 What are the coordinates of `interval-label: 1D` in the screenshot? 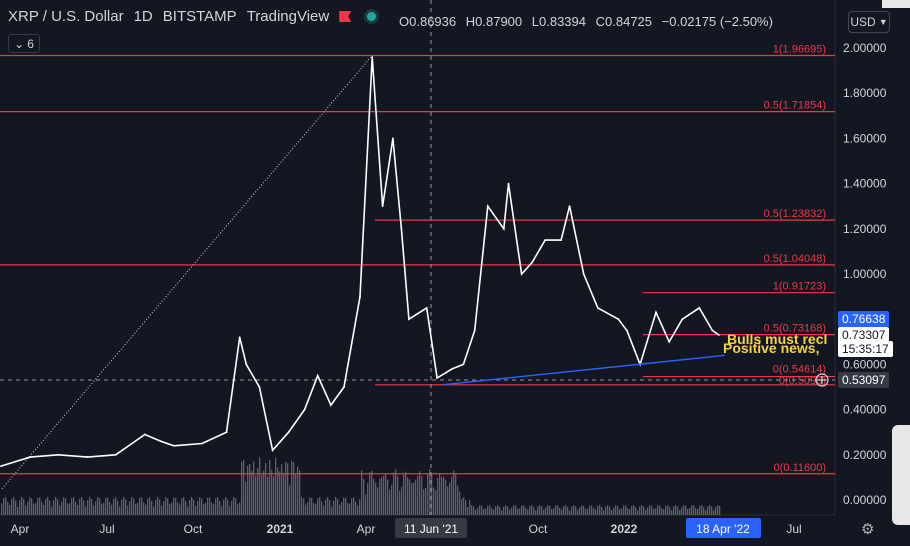 It's located at (143, 16).